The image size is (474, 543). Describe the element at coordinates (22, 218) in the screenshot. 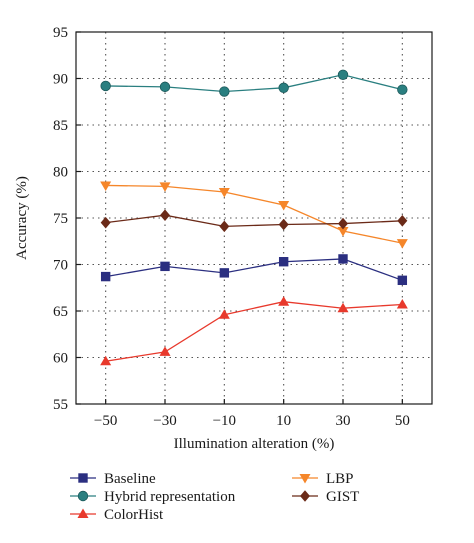

I see `y-axis-title: Accuracy (%)` at that location.